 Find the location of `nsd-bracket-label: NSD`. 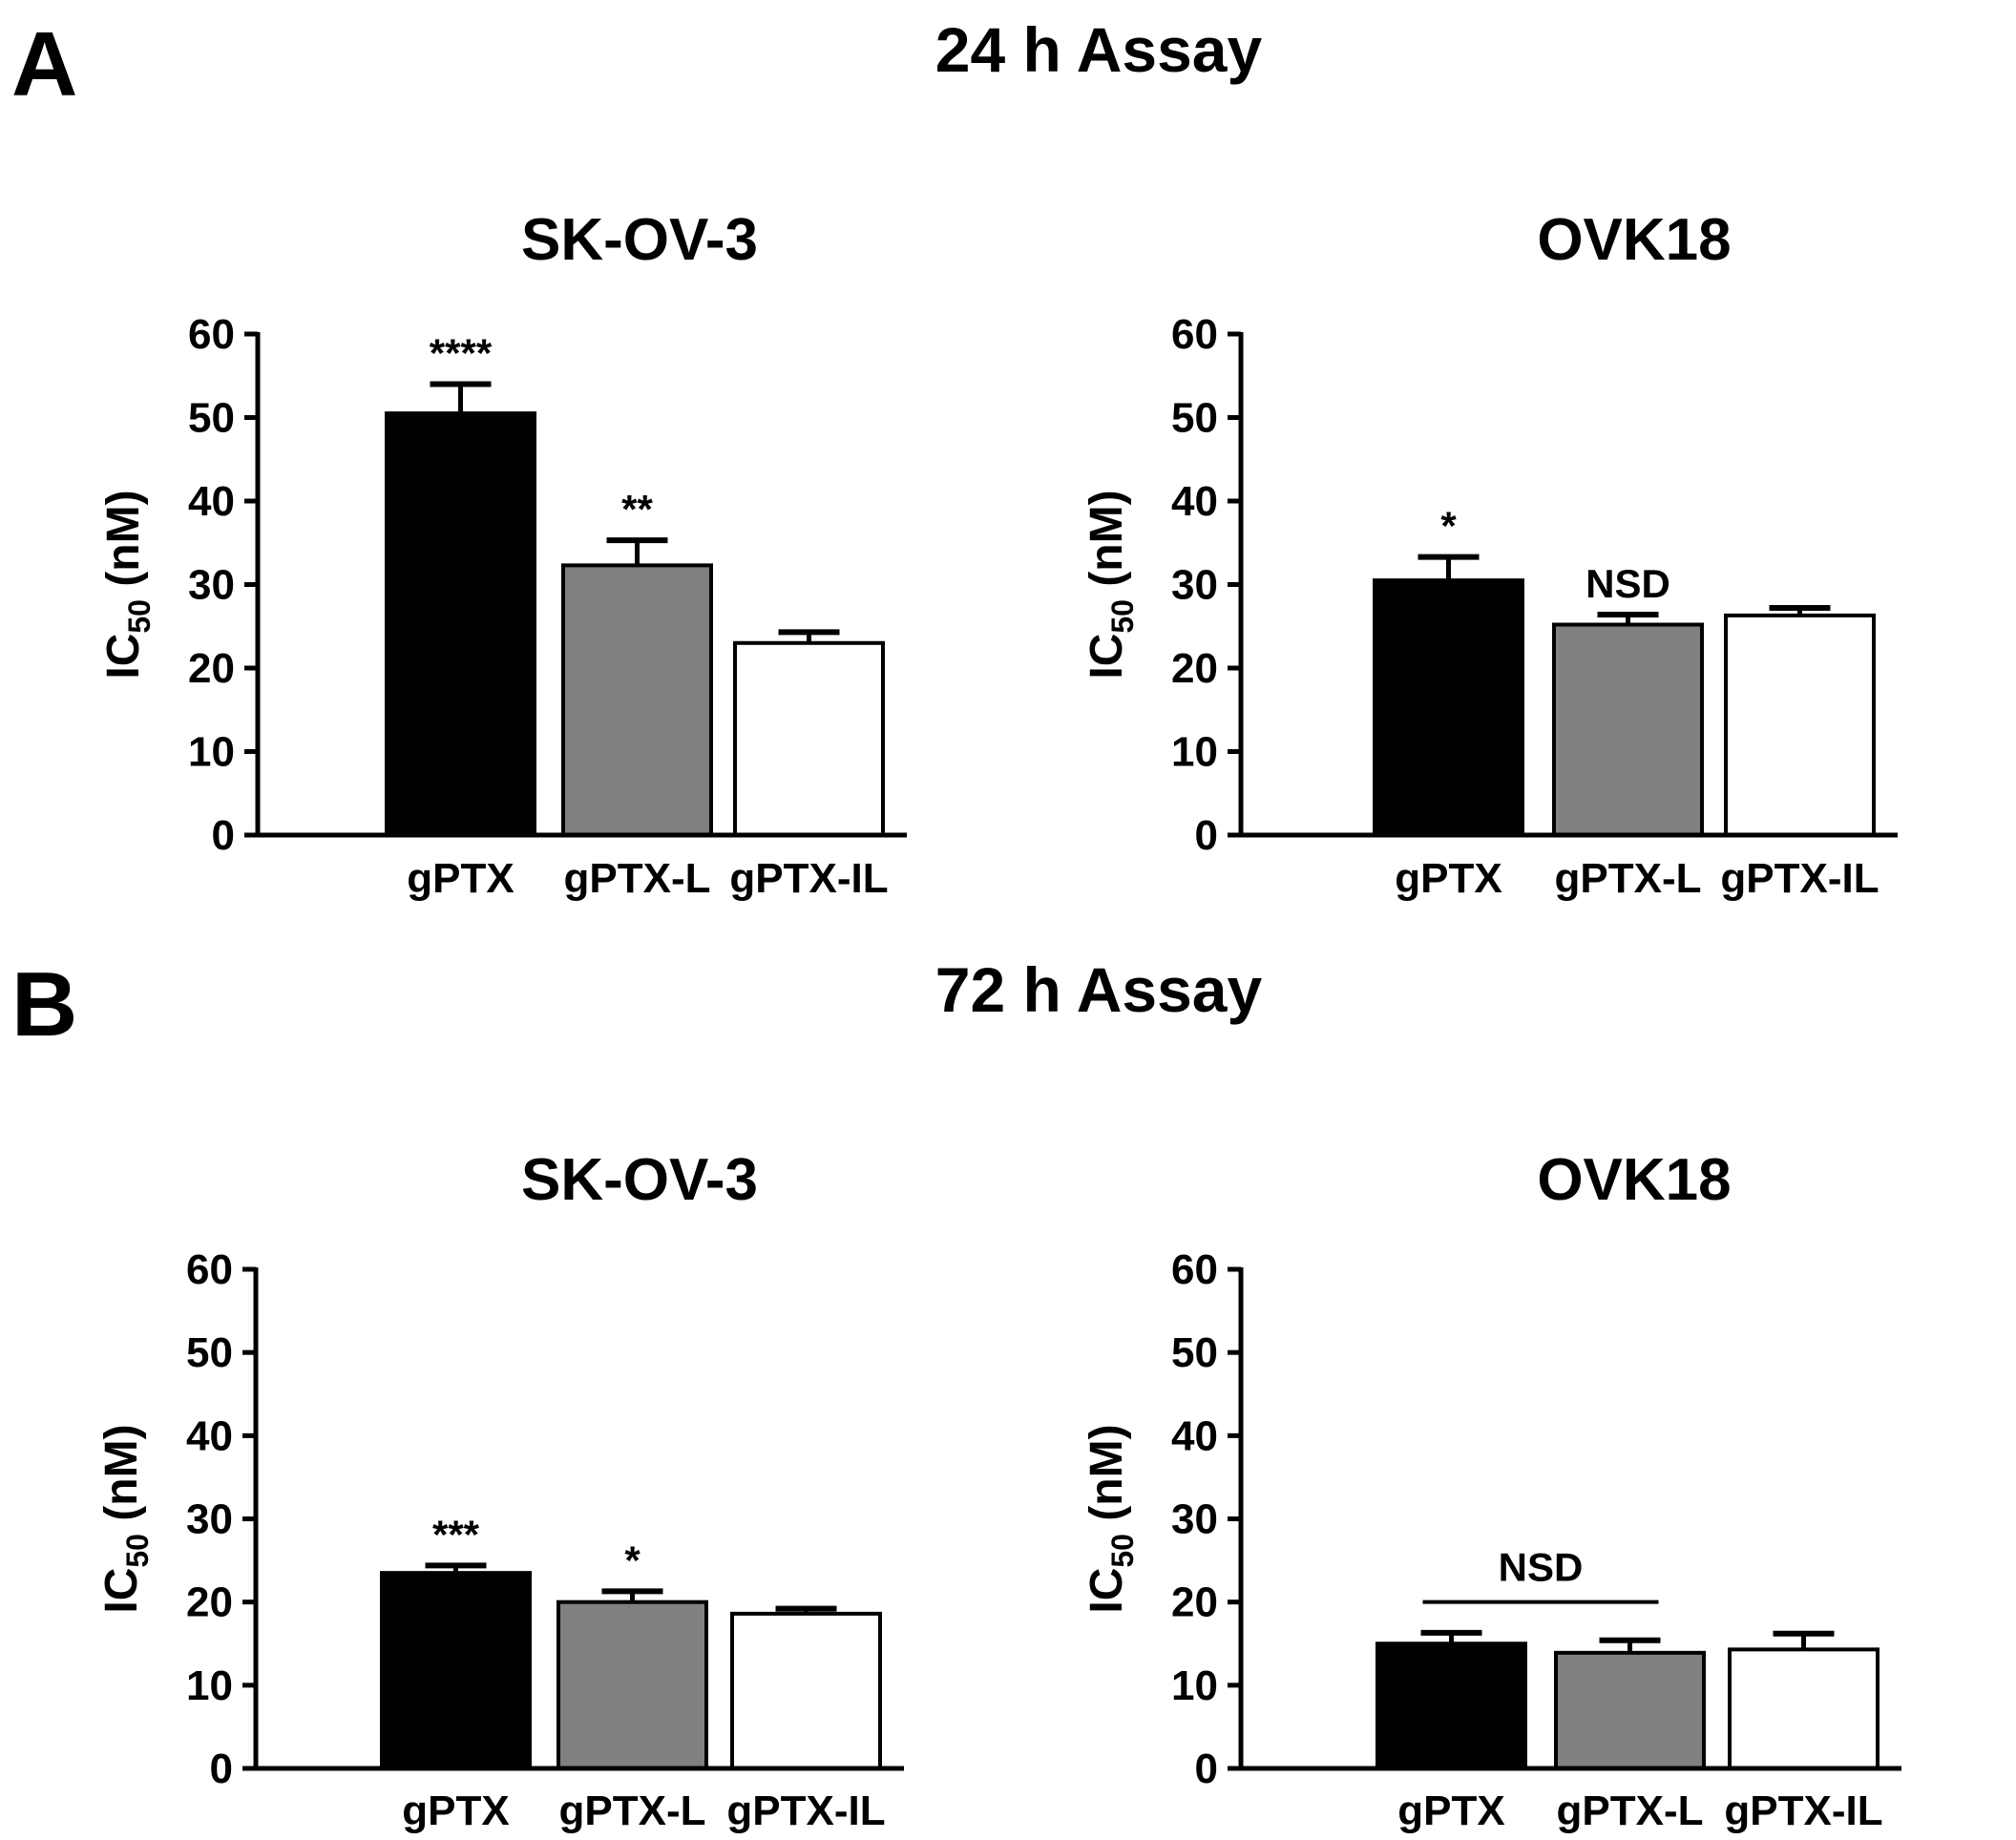

nsd-bracket-label: NSD is located at coordinates (1541, 1567).